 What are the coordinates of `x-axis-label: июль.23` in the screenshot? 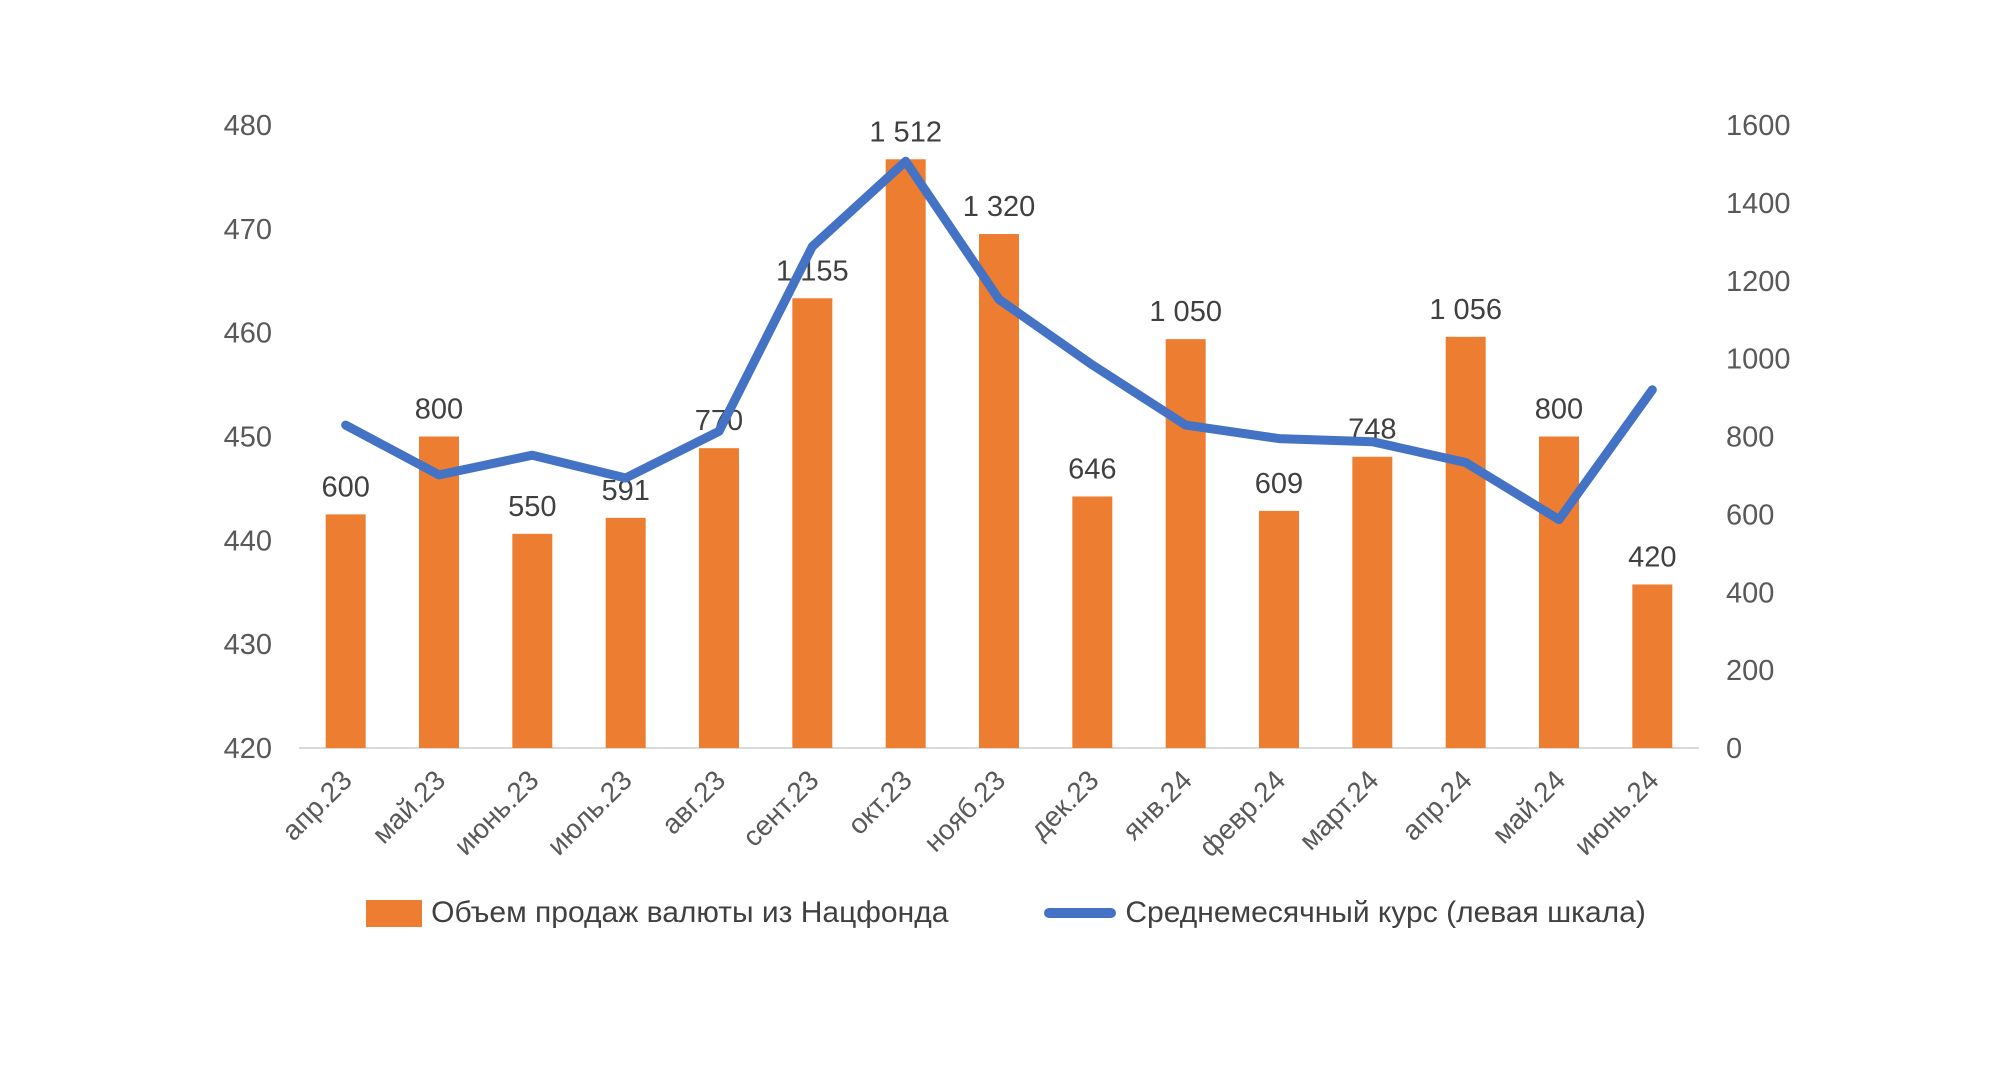 It's located at (589, 812).